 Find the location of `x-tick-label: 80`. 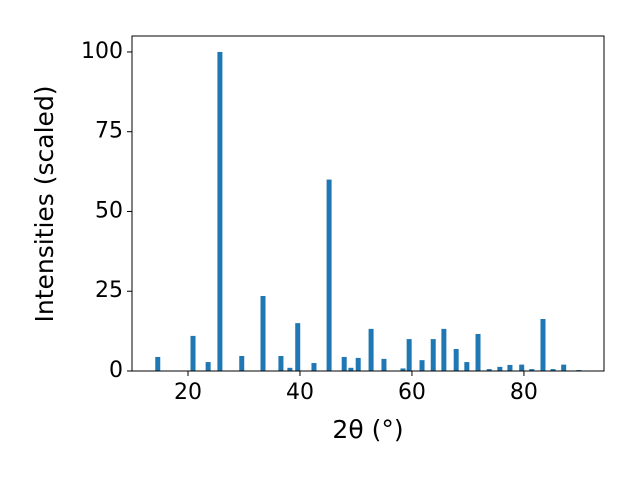

x-tick-label: 80 is located at coordinates (524, 392).